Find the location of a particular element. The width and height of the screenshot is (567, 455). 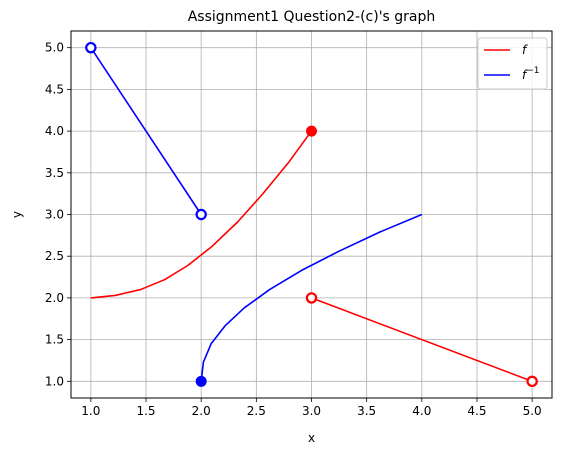

y-axis-ticks: 1.0 1.5 2.0 2.5 3.0 3.5 4.0 4.5 5.0 is located at coordinates (58, 214).